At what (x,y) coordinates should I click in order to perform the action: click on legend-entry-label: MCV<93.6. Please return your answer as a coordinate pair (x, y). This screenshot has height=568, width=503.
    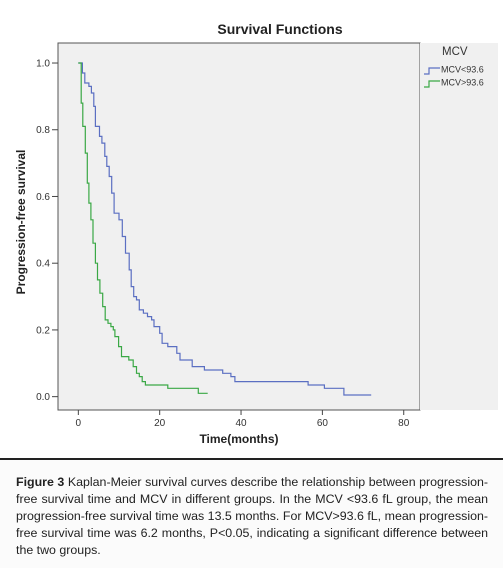
    Looking at the image, I should click on (462, 70).